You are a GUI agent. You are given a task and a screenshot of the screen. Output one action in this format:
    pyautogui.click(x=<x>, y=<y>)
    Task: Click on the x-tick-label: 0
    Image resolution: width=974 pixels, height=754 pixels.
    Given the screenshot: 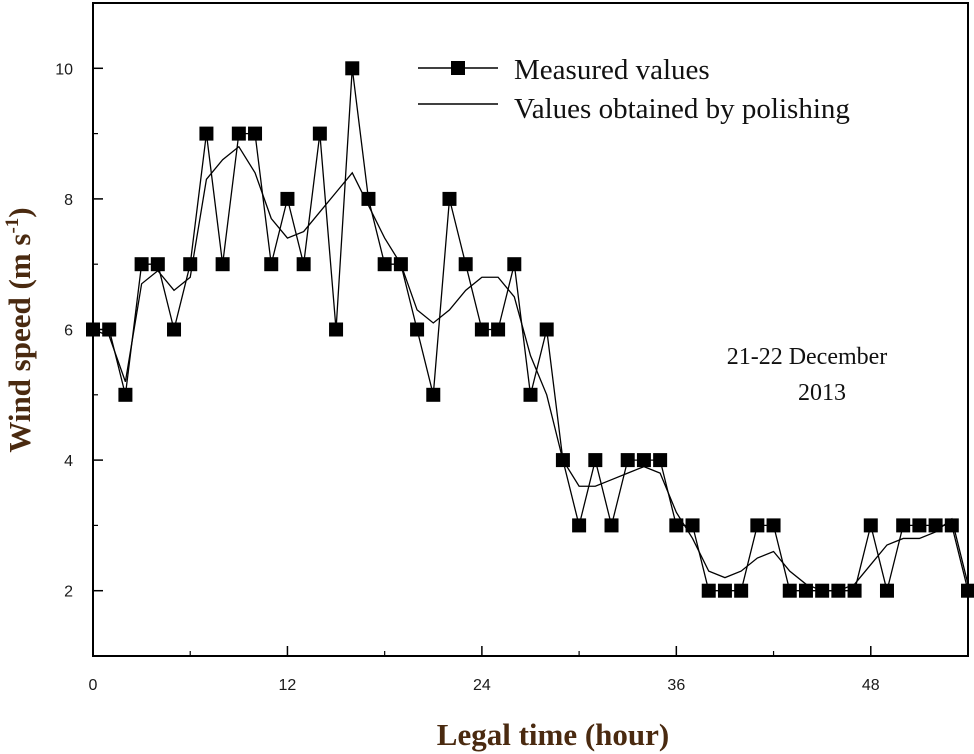 What is the action you would take?
    pyautogui.click(x=93, y=685)
    